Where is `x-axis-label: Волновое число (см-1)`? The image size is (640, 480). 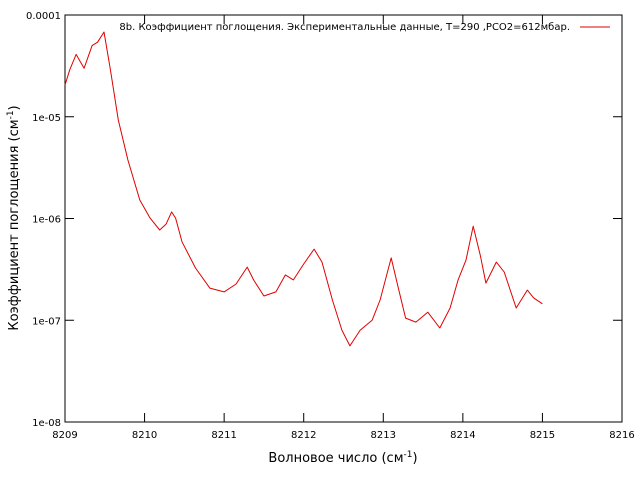
x-axis-label: Волновое число (см-1) is located at coordinates (342, 458).